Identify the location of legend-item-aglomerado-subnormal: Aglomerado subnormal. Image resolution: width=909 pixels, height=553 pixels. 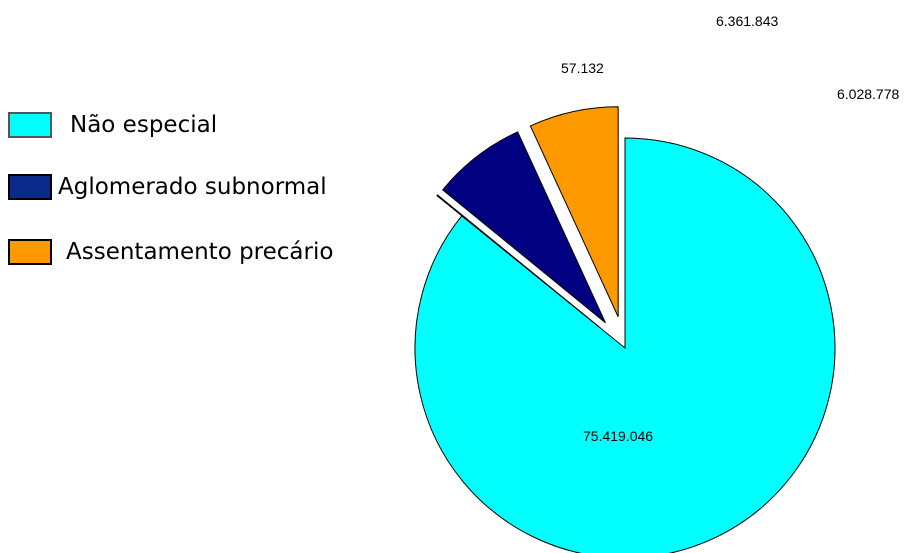
(167, 187).